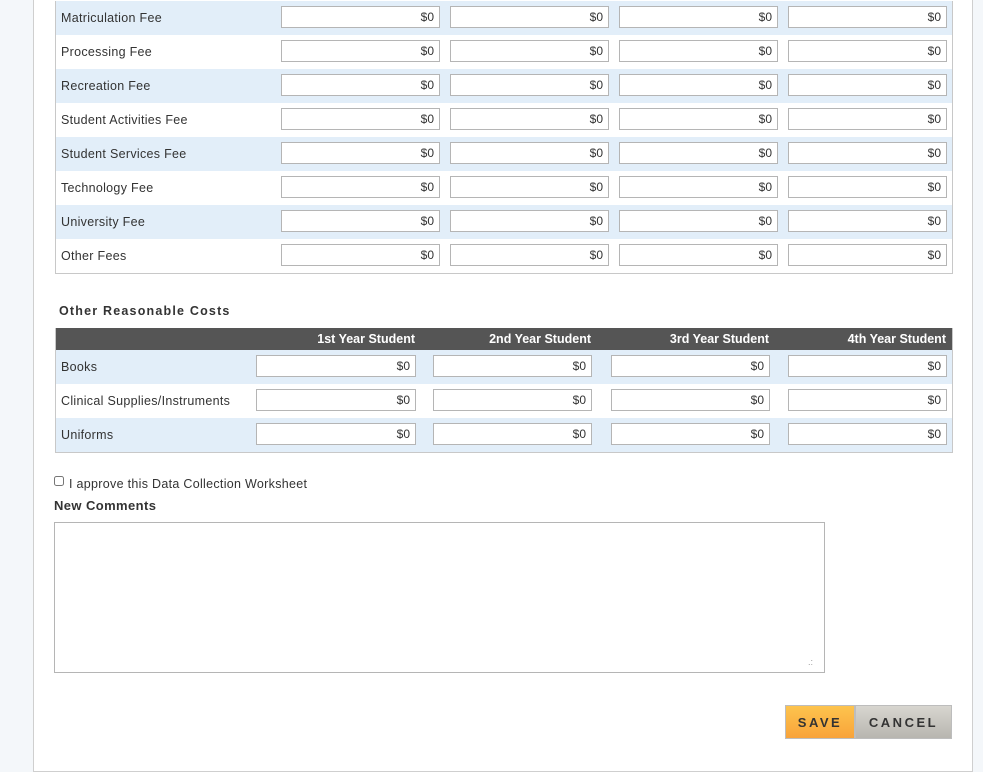  I want to click on table-row: Student Services Fee $0 $0 $0 $0, so click(504, 154).